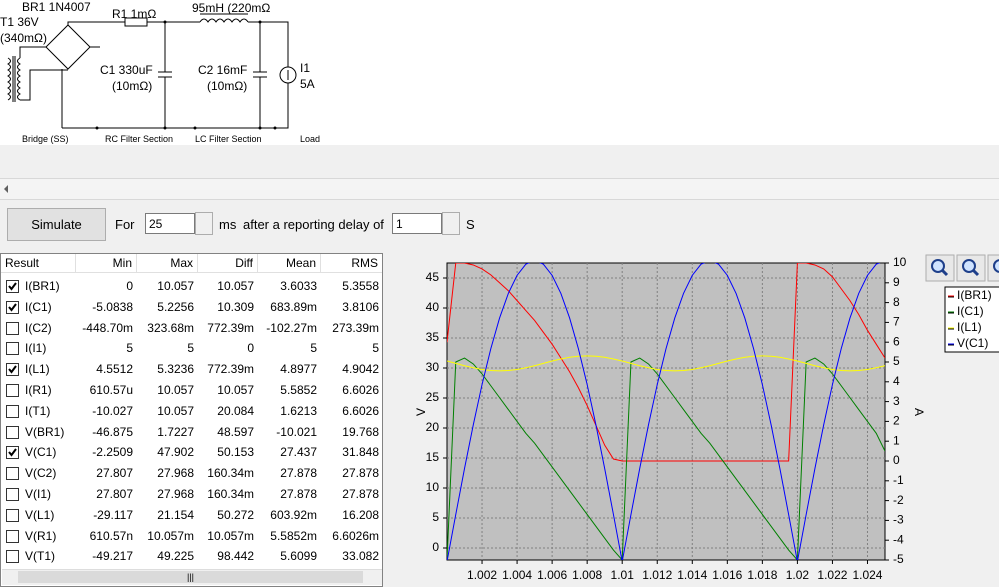 This screenshot has height=587, width=999. I want to click on y2-tick-label: 6, so click(896, 341).